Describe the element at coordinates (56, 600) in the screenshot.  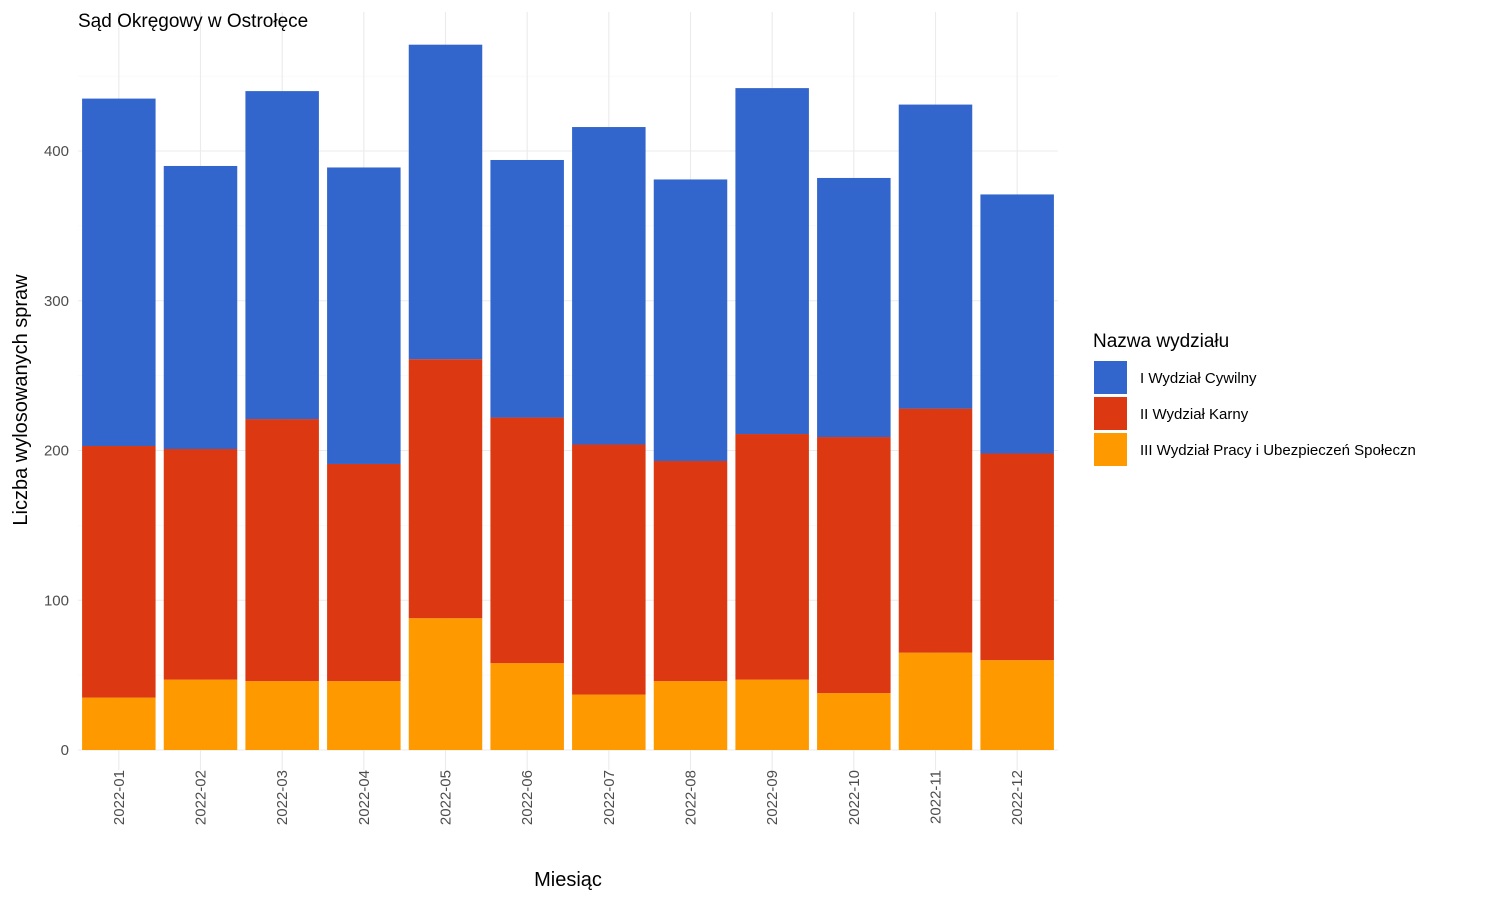
I see `y-tick-label: 100` at that location.